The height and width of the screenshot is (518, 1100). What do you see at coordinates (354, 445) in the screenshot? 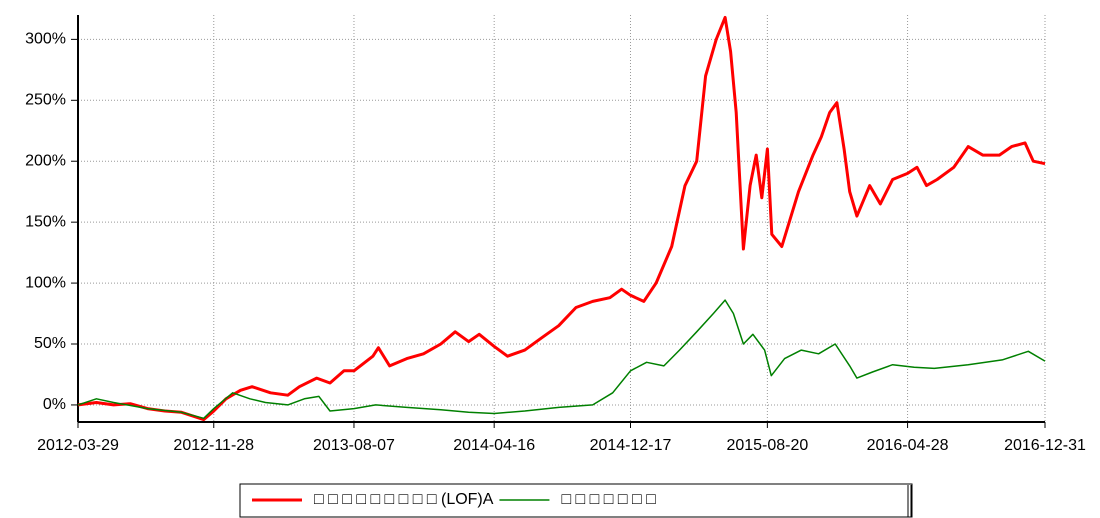
I see `x-tick-label: 2013-08-07` at bounding box center [354, 445].